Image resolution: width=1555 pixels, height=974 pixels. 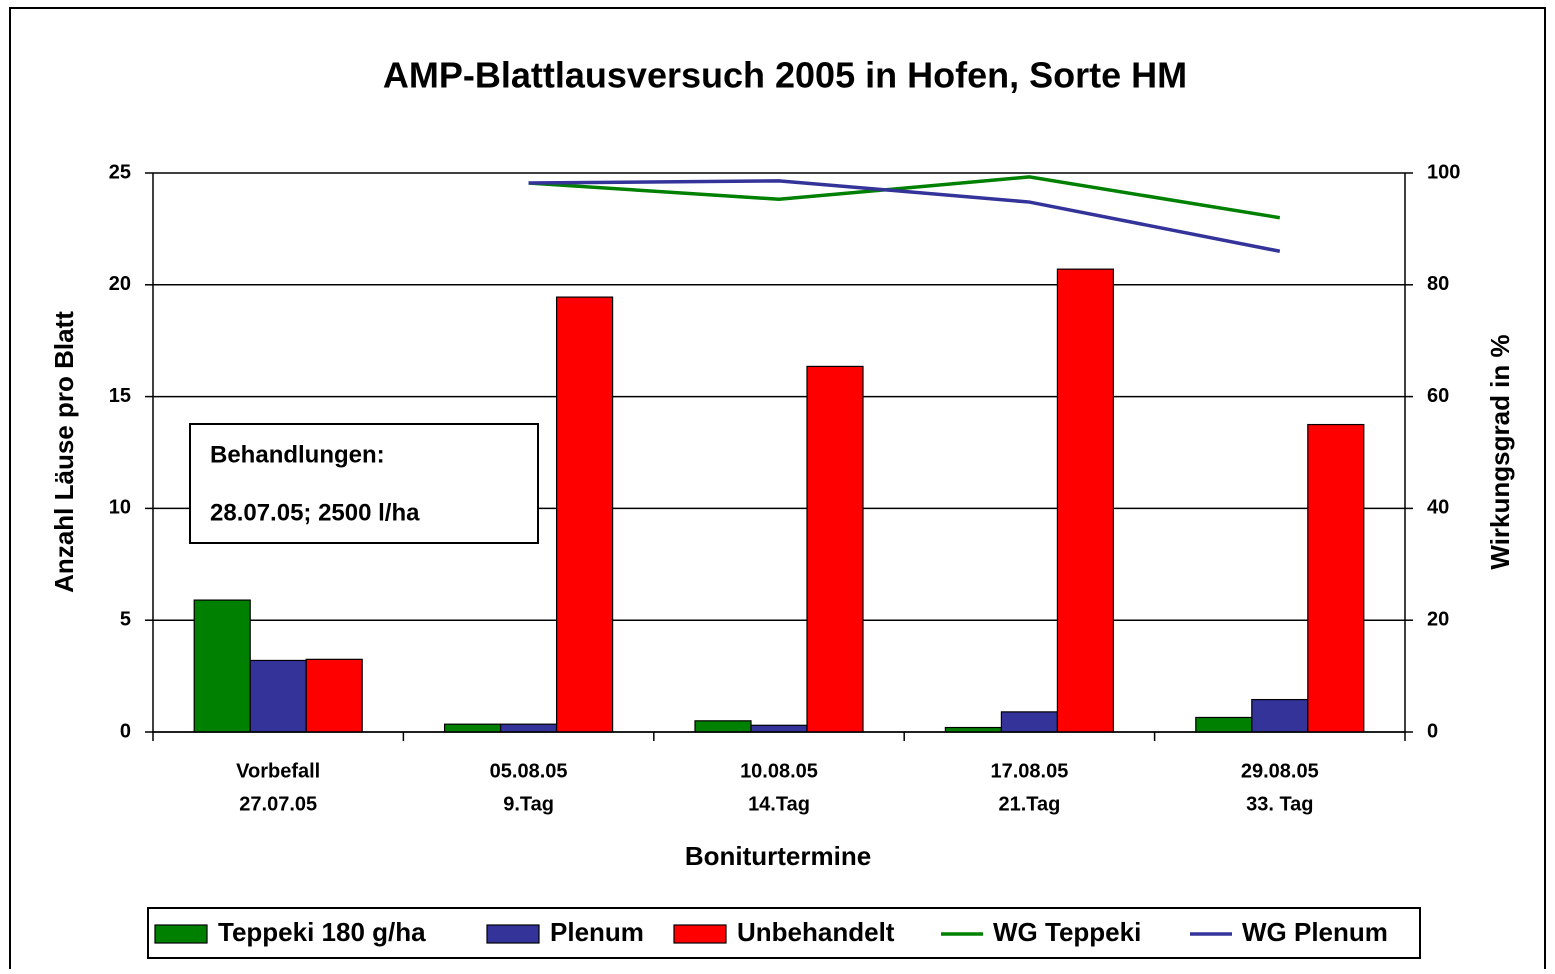 What do you see at coordinates (1438, 619) in the screenshot?
I see `y2-tick-label: 20` at bounding box center [1438, 619].